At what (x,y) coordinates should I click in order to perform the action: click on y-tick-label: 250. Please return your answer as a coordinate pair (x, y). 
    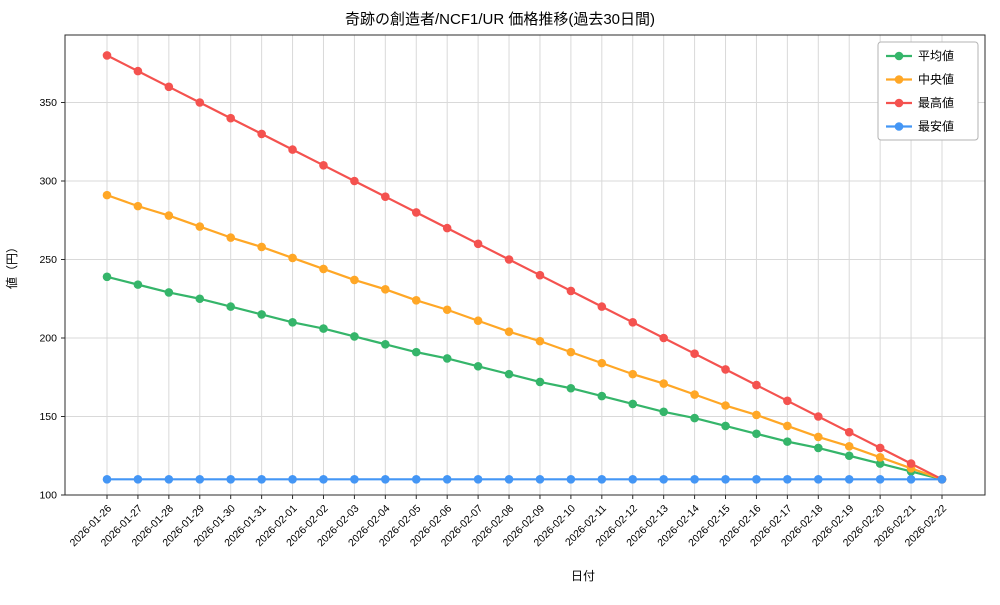
    Looking at the image, I should click on (48, 260).